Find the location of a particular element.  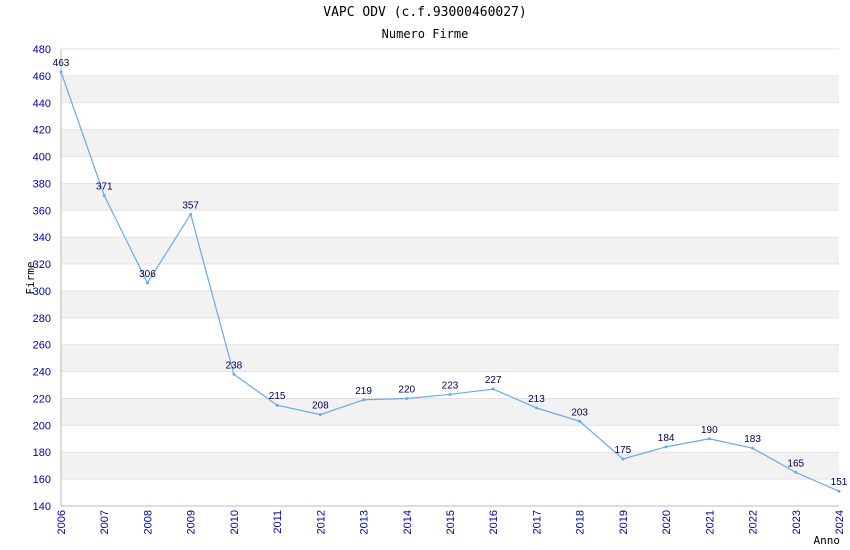

data-label: 183 is located at coordinates (752, 439).